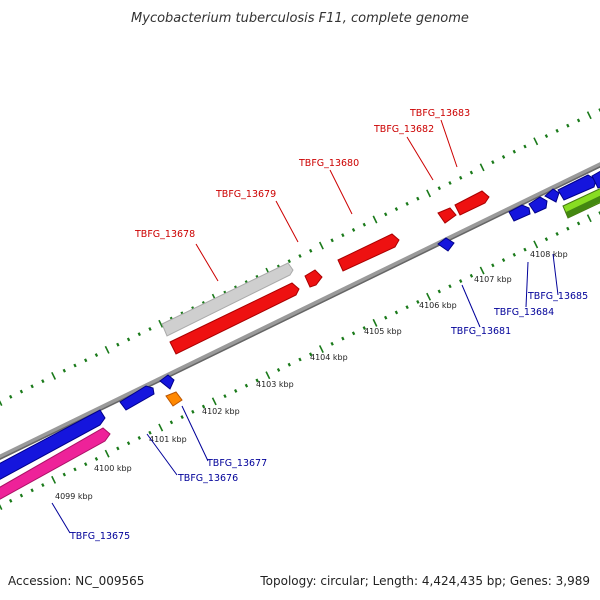 The width and height of the screenshot is (600, 600). Describe the element at coordinates (328, 163) in the screenshot. I see `gene-label-tbfg-13680: TBFG_13680` at that location.